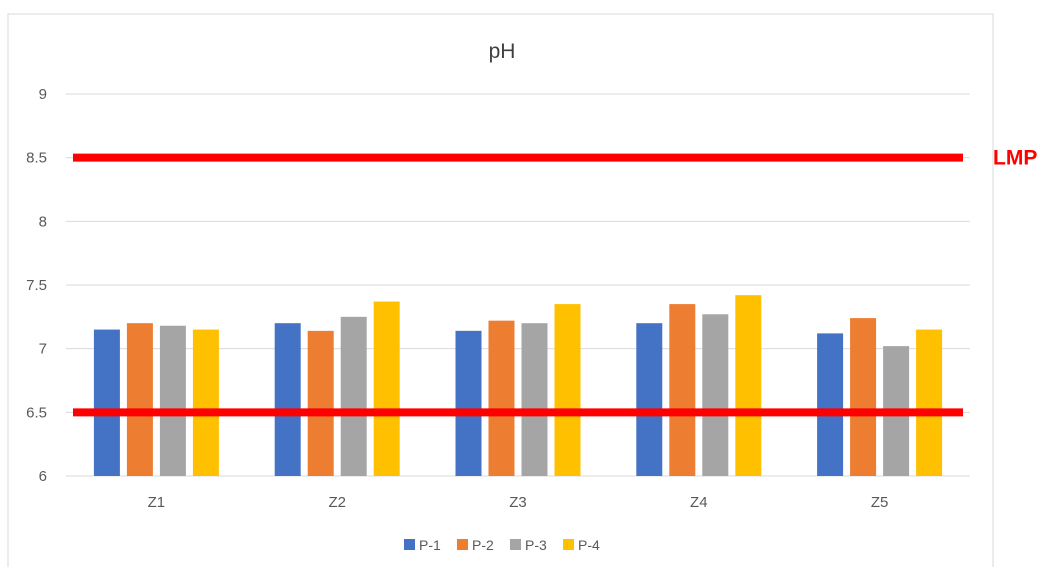  I want to click on y-tick-label: 7.5, so click(36, 285).